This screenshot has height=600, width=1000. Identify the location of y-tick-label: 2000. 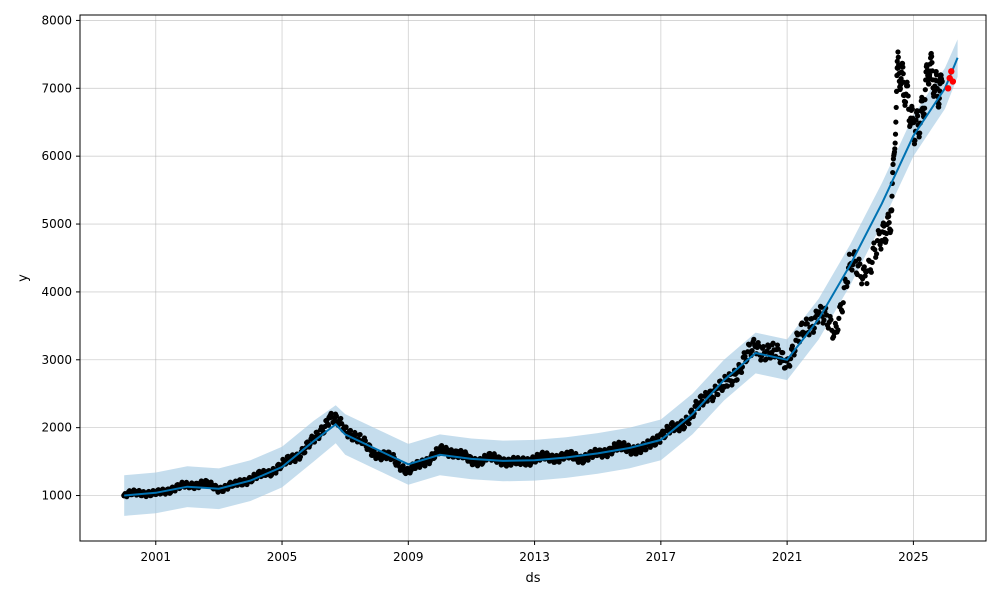
(56, 428).